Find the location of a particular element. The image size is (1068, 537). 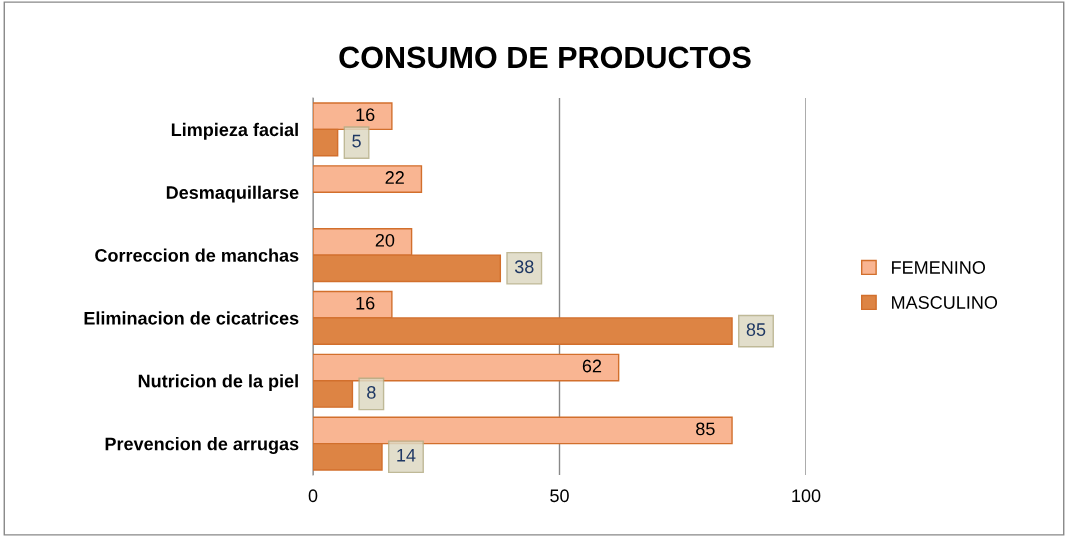

data-label: 38 is located at coordinates (524, 267).